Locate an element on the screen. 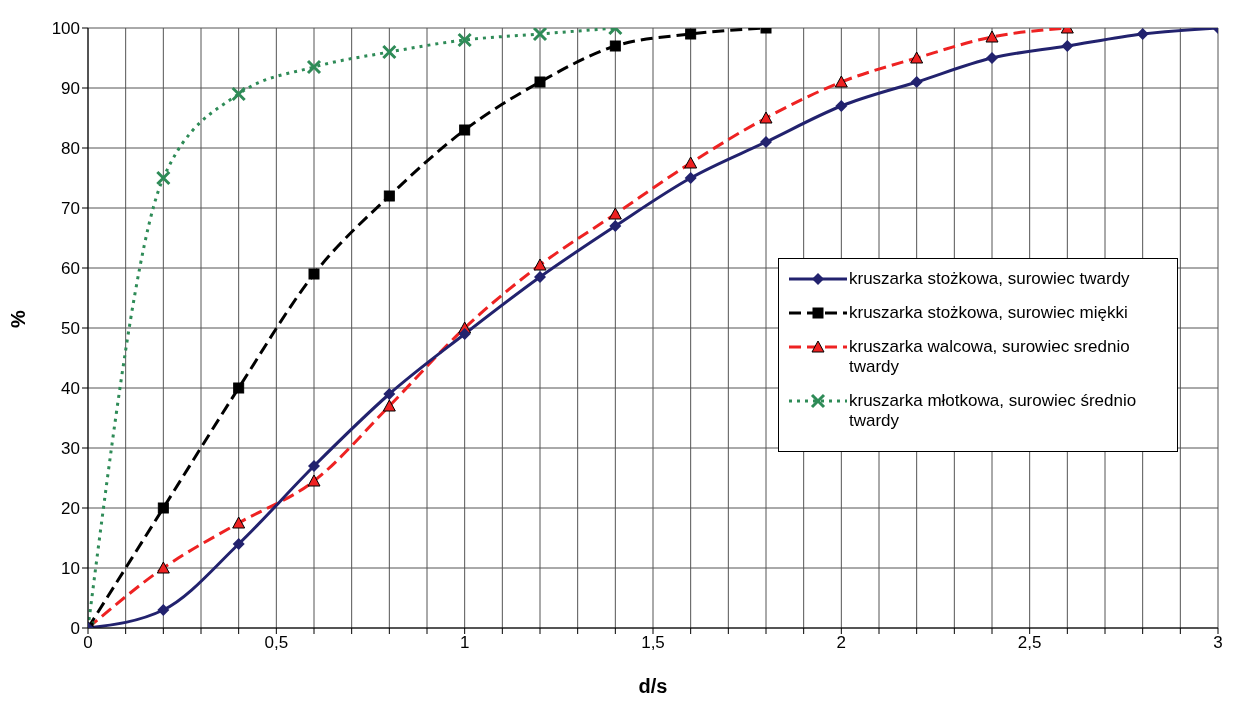  y-tick-label: 50 is located at coordinates (70, 329).